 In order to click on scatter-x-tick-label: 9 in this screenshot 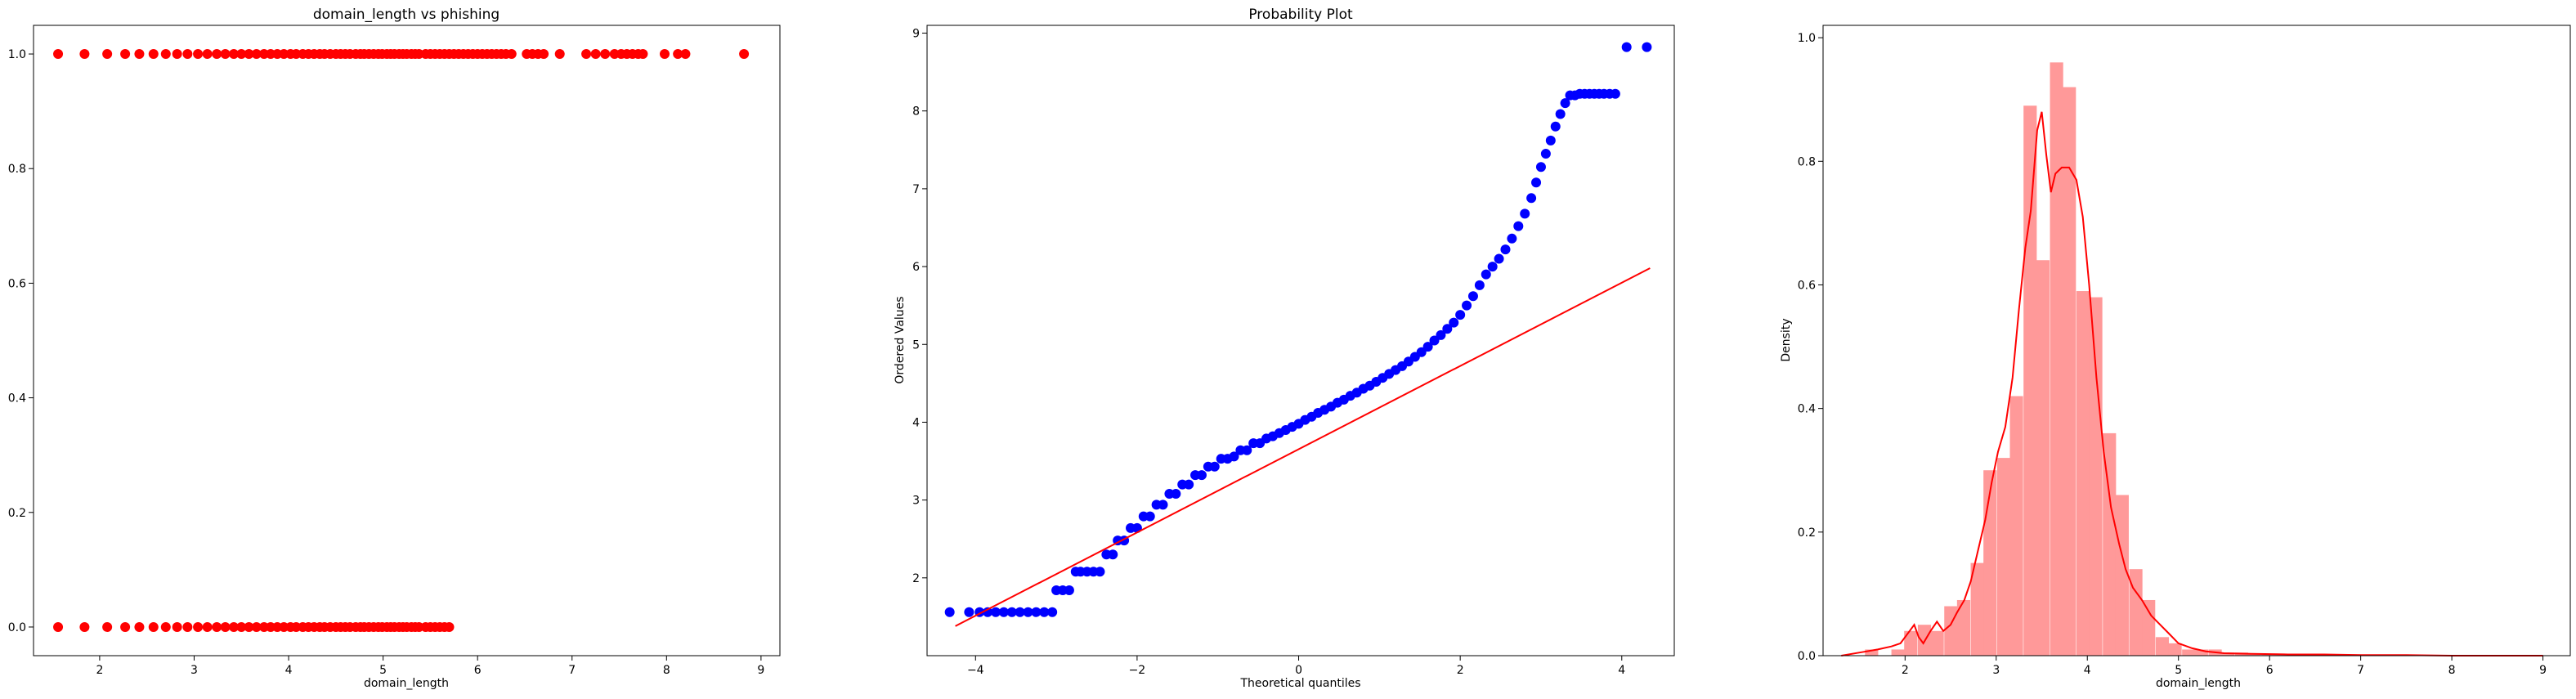, I will do `click(760, 670)`.